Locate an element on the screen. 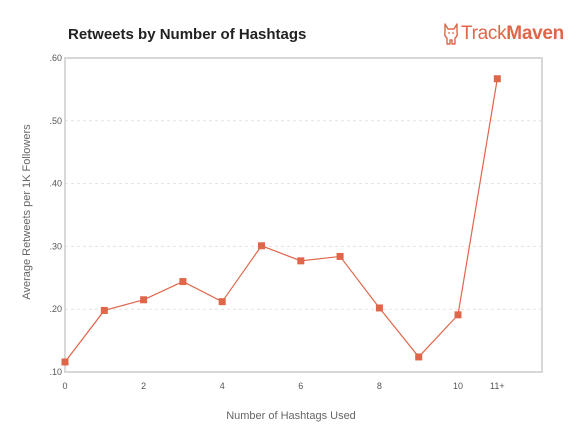 The height and width of the screenshot is (427, 580). y-tick-label: .50 is located at coordinates (55, 121).